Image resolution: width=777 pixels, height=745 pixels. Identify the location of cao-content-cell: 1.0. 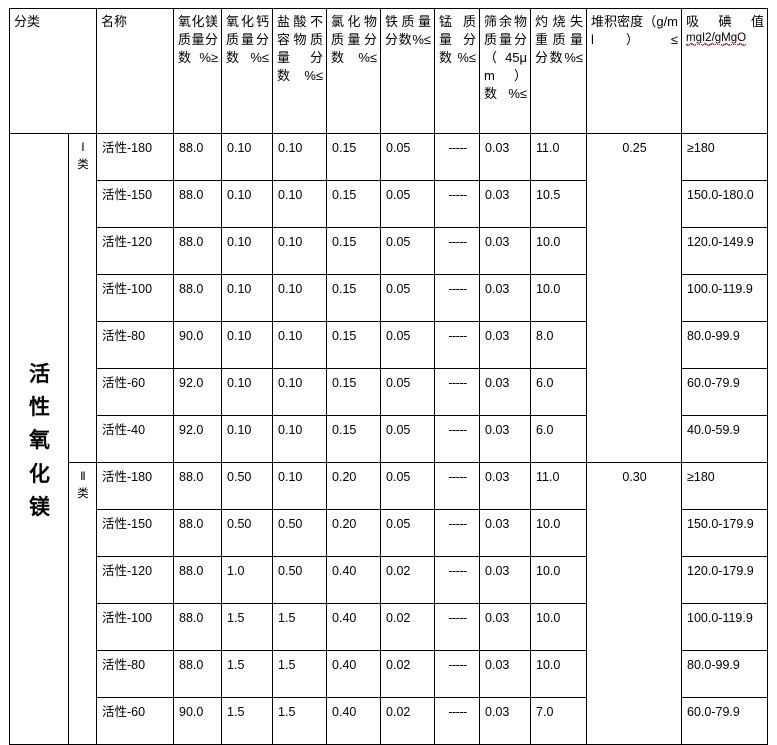
(247, 580).